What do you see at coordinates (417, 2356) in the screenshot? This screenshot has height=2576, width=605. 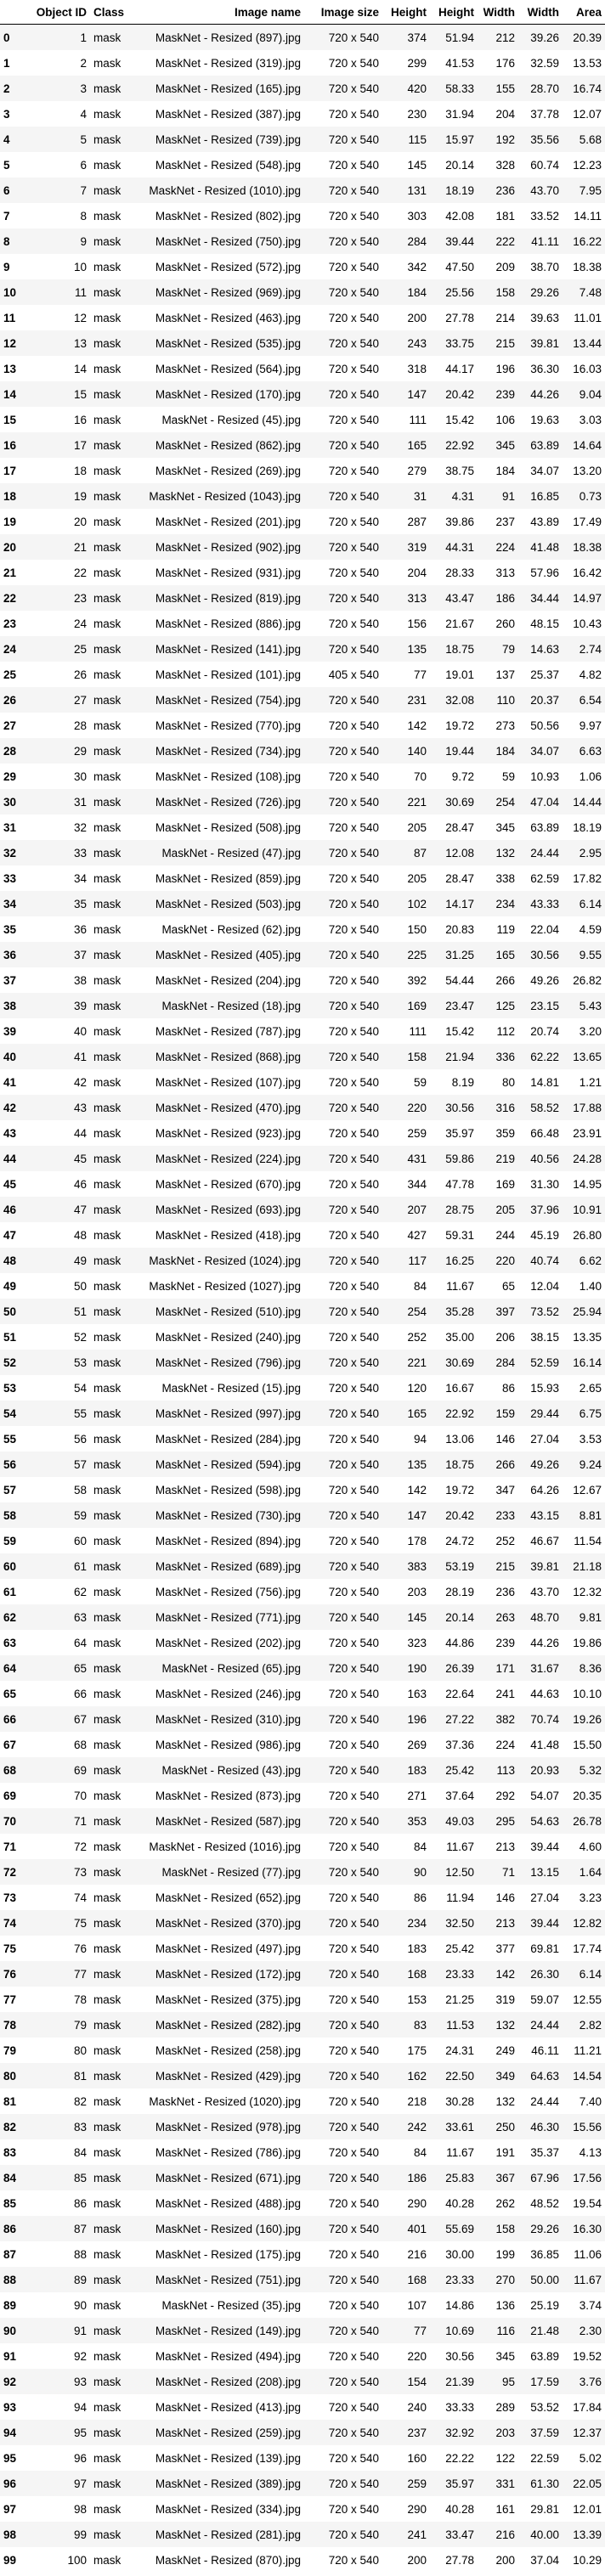 I see `height-px-cell: 220` at bounding box center [417, 2356].